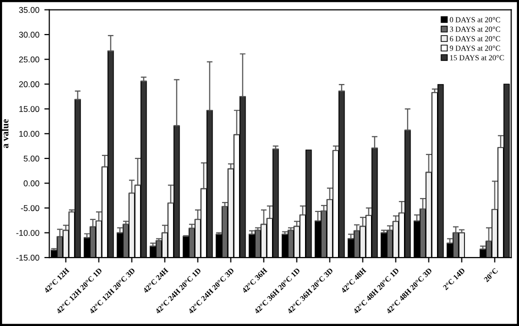 Image resolution: width=519 pixels, height=326 pixels. I want to click on y-tick-label: 35.00, so click(29, 9).